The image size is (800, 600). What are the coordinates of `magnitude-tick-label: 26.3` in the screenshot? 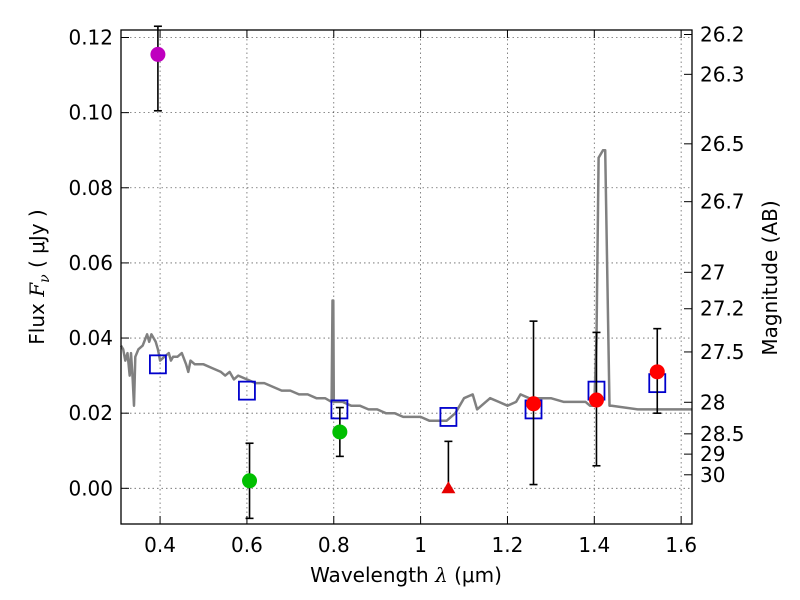 It's located at (722, 74).